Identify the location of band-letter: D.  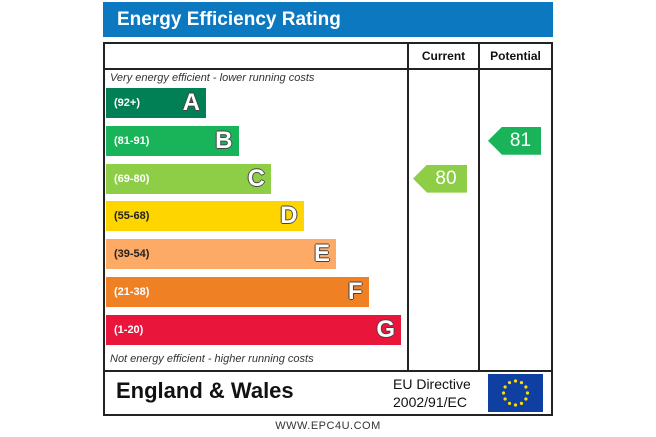
(289, 216).